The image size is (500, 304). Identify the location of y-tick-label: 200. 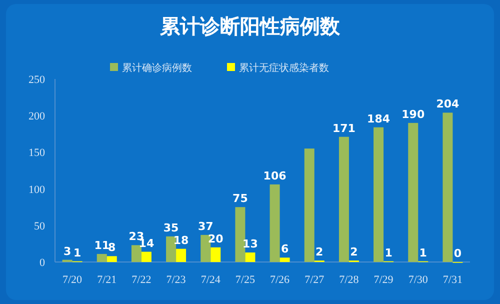
(37, 116).